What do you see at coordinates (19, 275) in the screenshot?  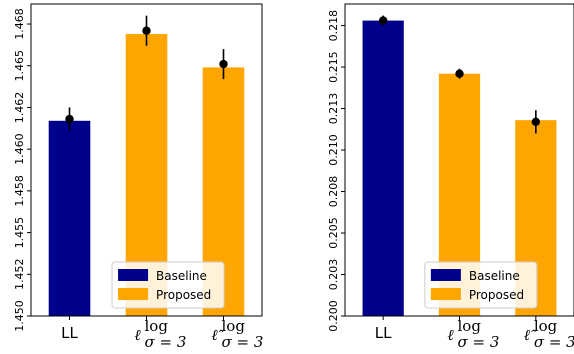 I see `y-tick-label: 1.452` at bounding box center [19, 275].